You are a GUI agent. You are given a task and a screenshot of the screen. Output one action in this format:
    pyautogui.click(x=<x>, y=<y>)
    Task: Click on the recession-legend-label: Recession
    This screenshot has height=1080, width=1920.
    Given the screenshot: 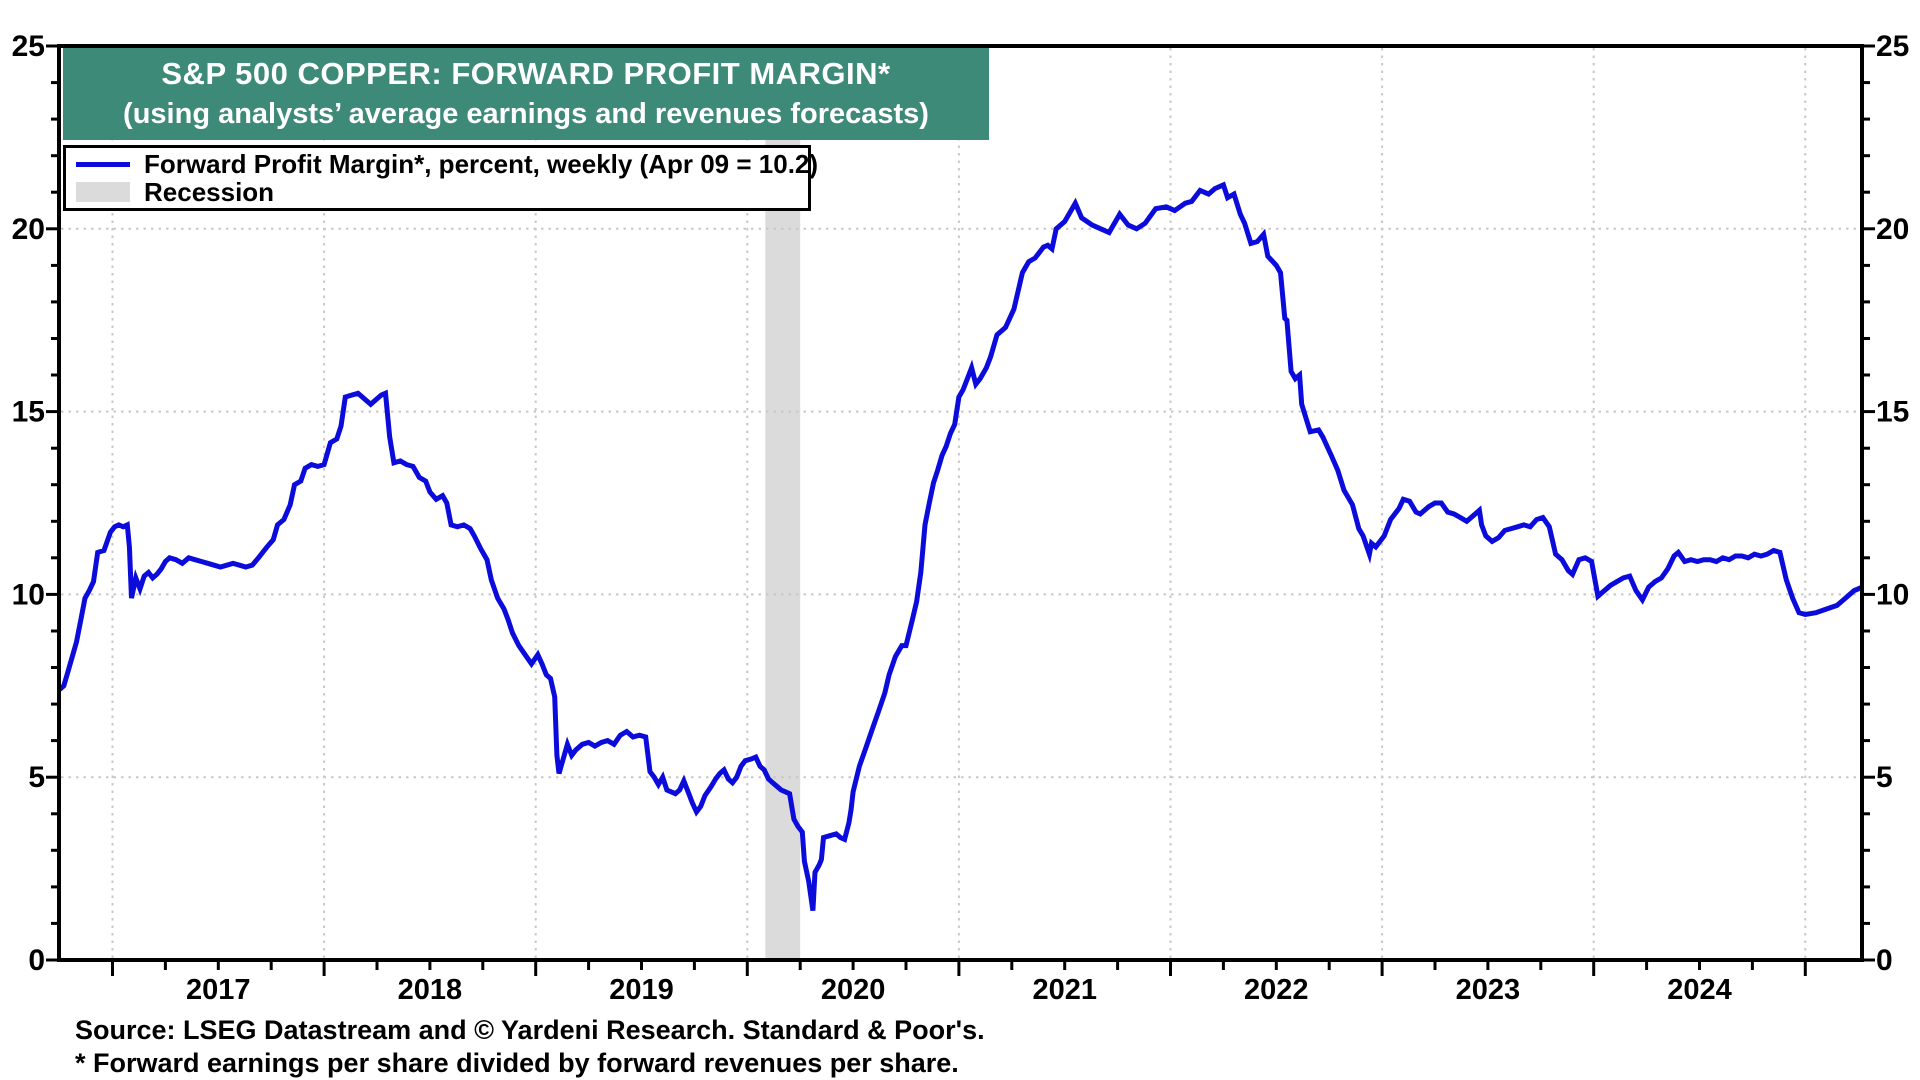 What is the action you would take?
    pyautogui.click(x=209, y=192)
    